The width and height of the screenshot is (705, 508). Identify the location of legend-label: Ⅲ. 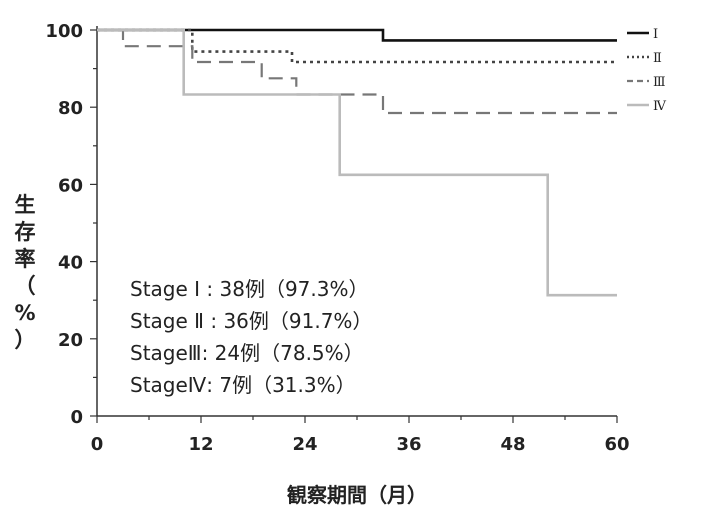
(659, 82).